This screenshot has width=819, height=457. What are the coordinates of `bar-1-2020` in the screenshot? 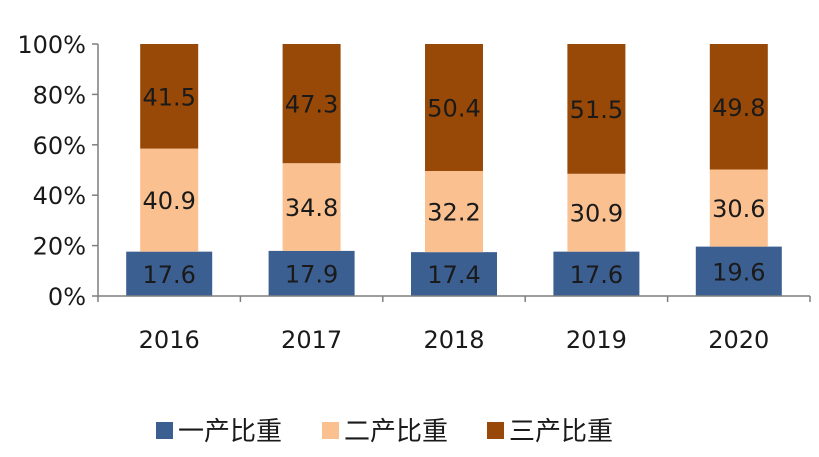 It's located at (738, 271).